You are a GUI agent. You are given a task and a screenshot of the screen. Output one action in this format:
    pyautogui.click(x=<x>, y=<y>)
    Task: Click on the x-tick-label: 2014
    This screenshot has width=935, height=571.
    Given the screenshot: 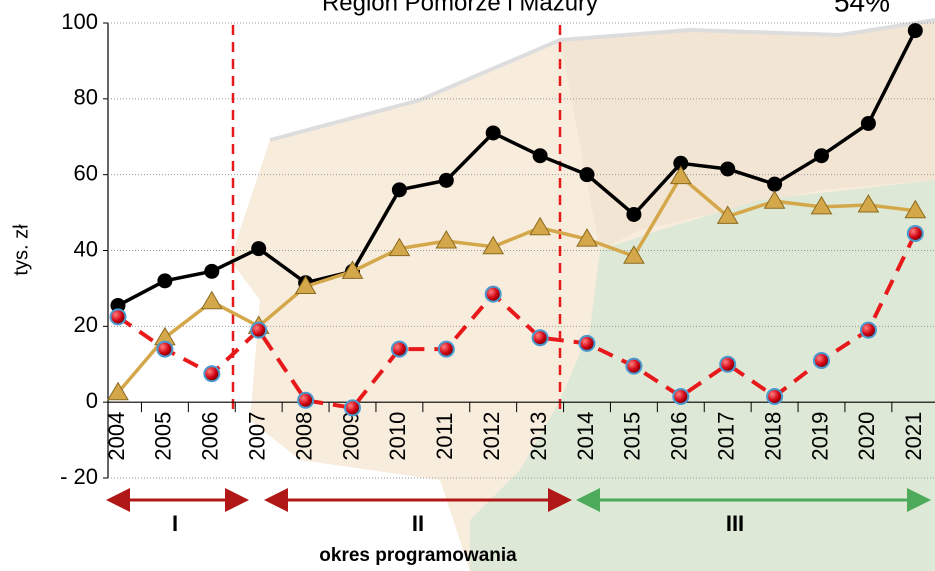 What is the action you would take?
    pyautogui.click(x=585, y=436)
    